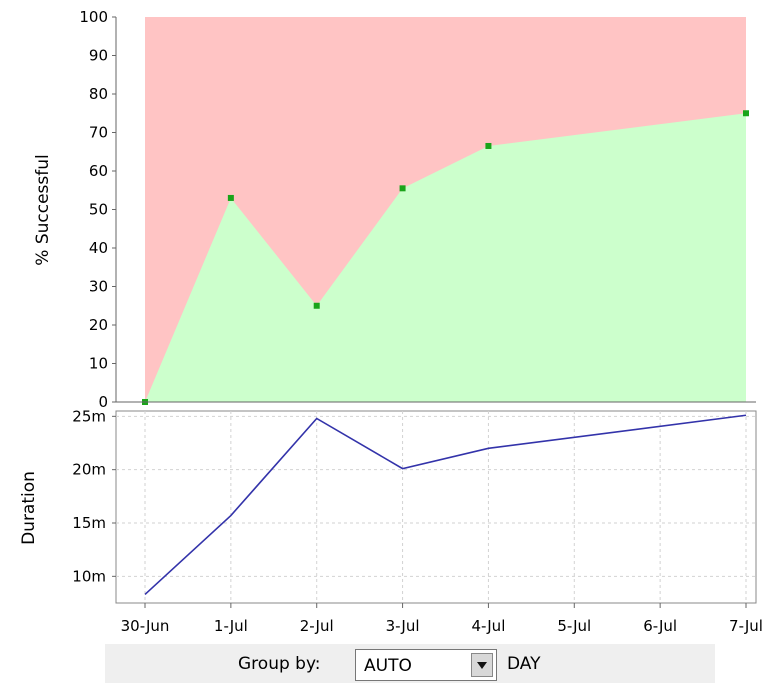  I want to click on success-y-axis-label: % Successful, so click(43, 209).